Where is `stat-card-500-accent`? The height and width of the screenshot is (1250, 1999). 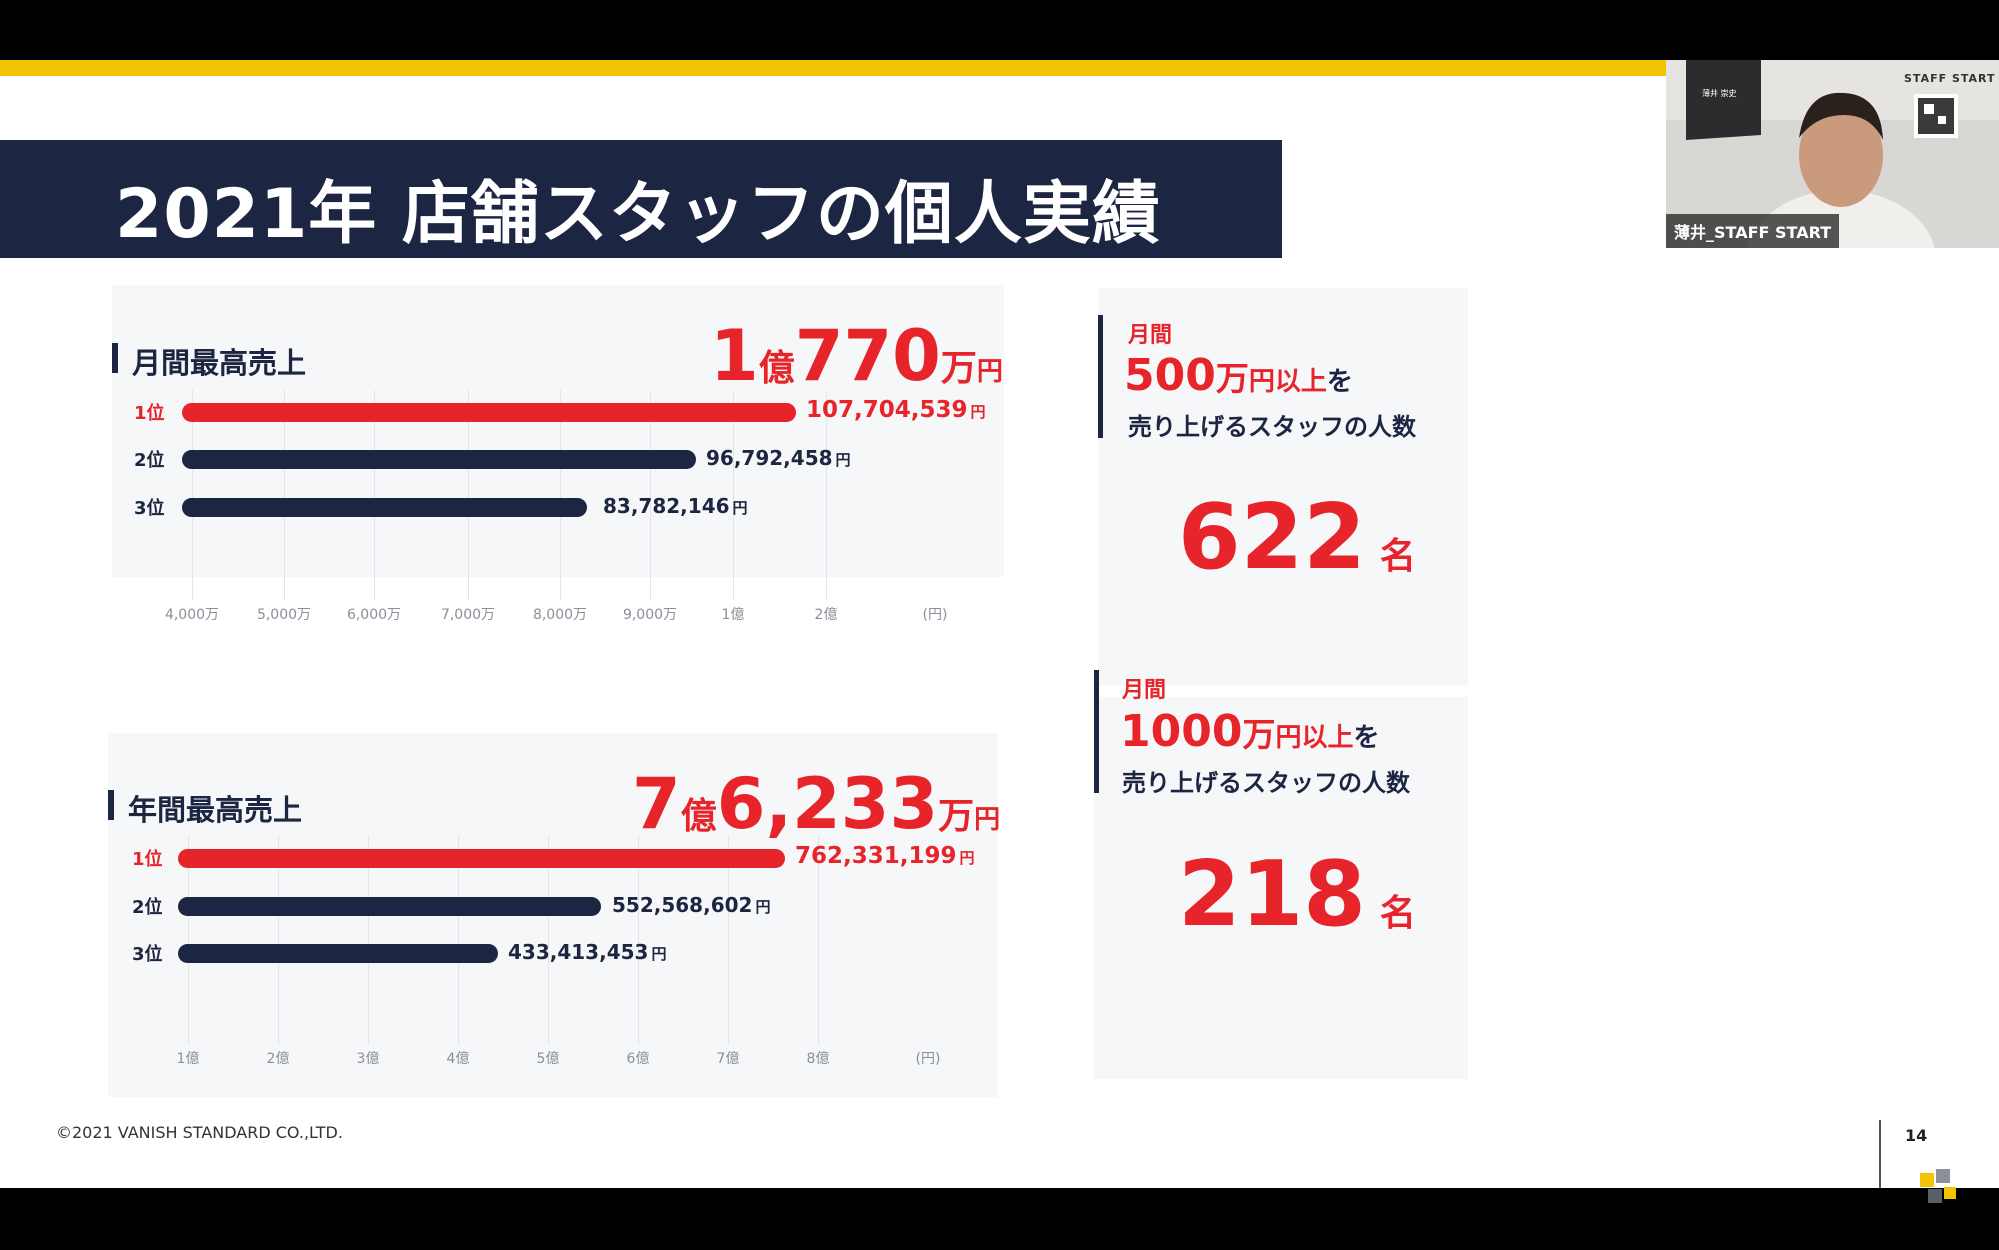 stat-card-500-accent is located at coordinates (1100, 376).